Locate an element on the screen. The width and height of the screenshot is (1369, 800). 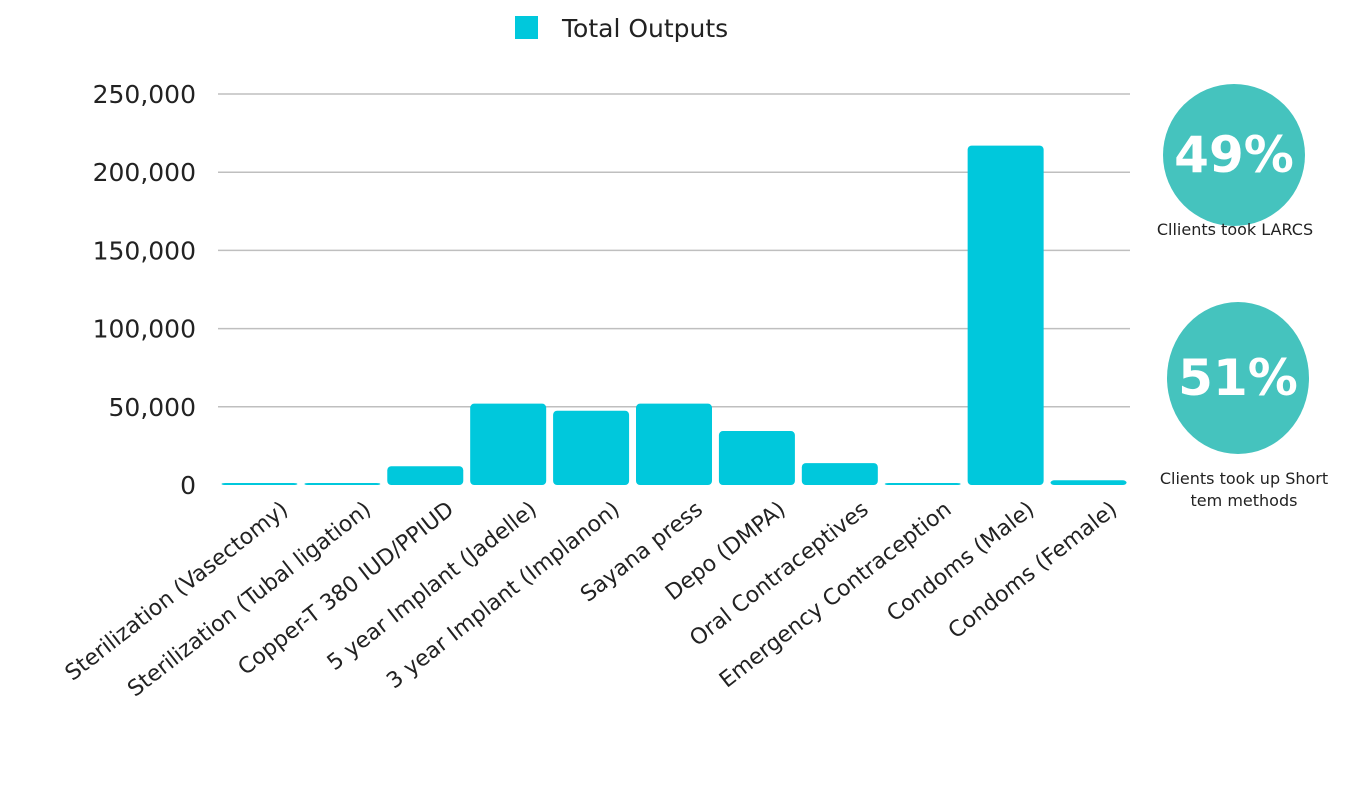
stat-caption-line: Clients took up Short is located at coordinates (1244, 478).